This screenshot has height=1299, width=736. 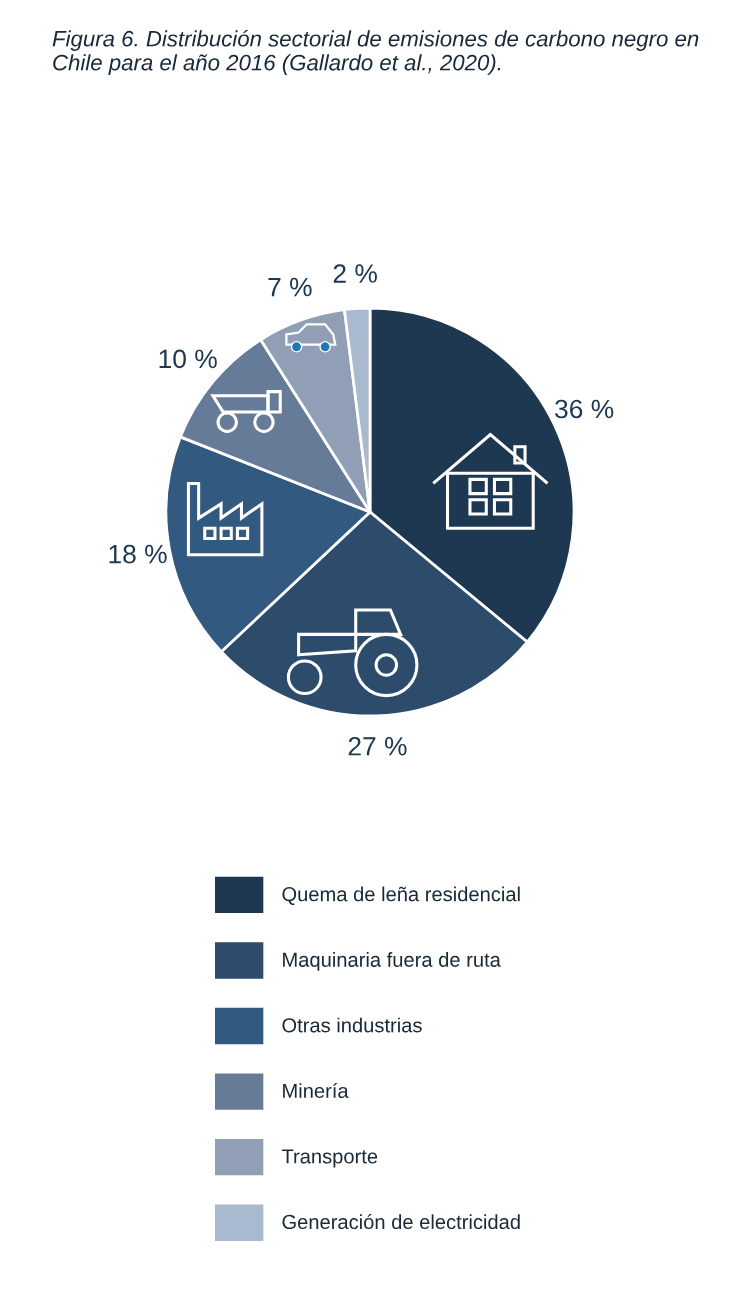 I want to click on data-label: 7 %, so click(x=290, y=287).